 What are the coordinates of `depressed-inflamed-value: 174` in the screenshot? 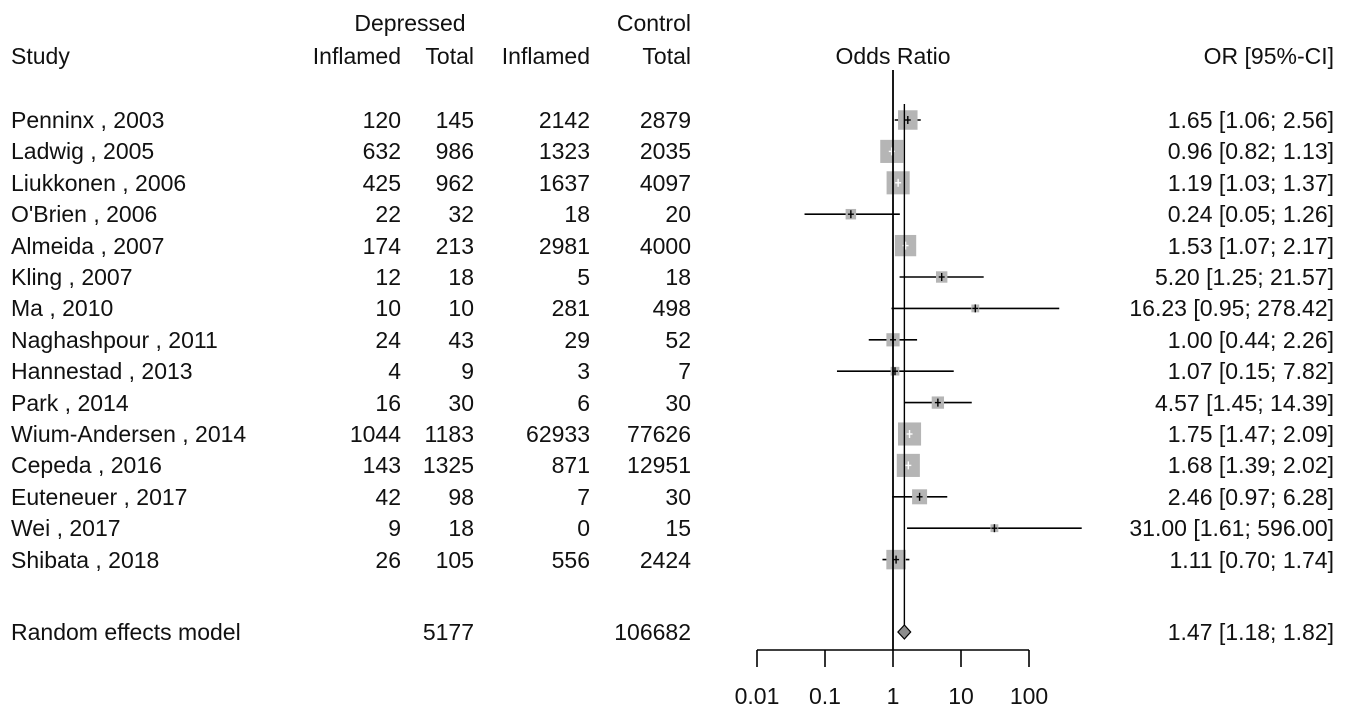 It's located at (381, 245).